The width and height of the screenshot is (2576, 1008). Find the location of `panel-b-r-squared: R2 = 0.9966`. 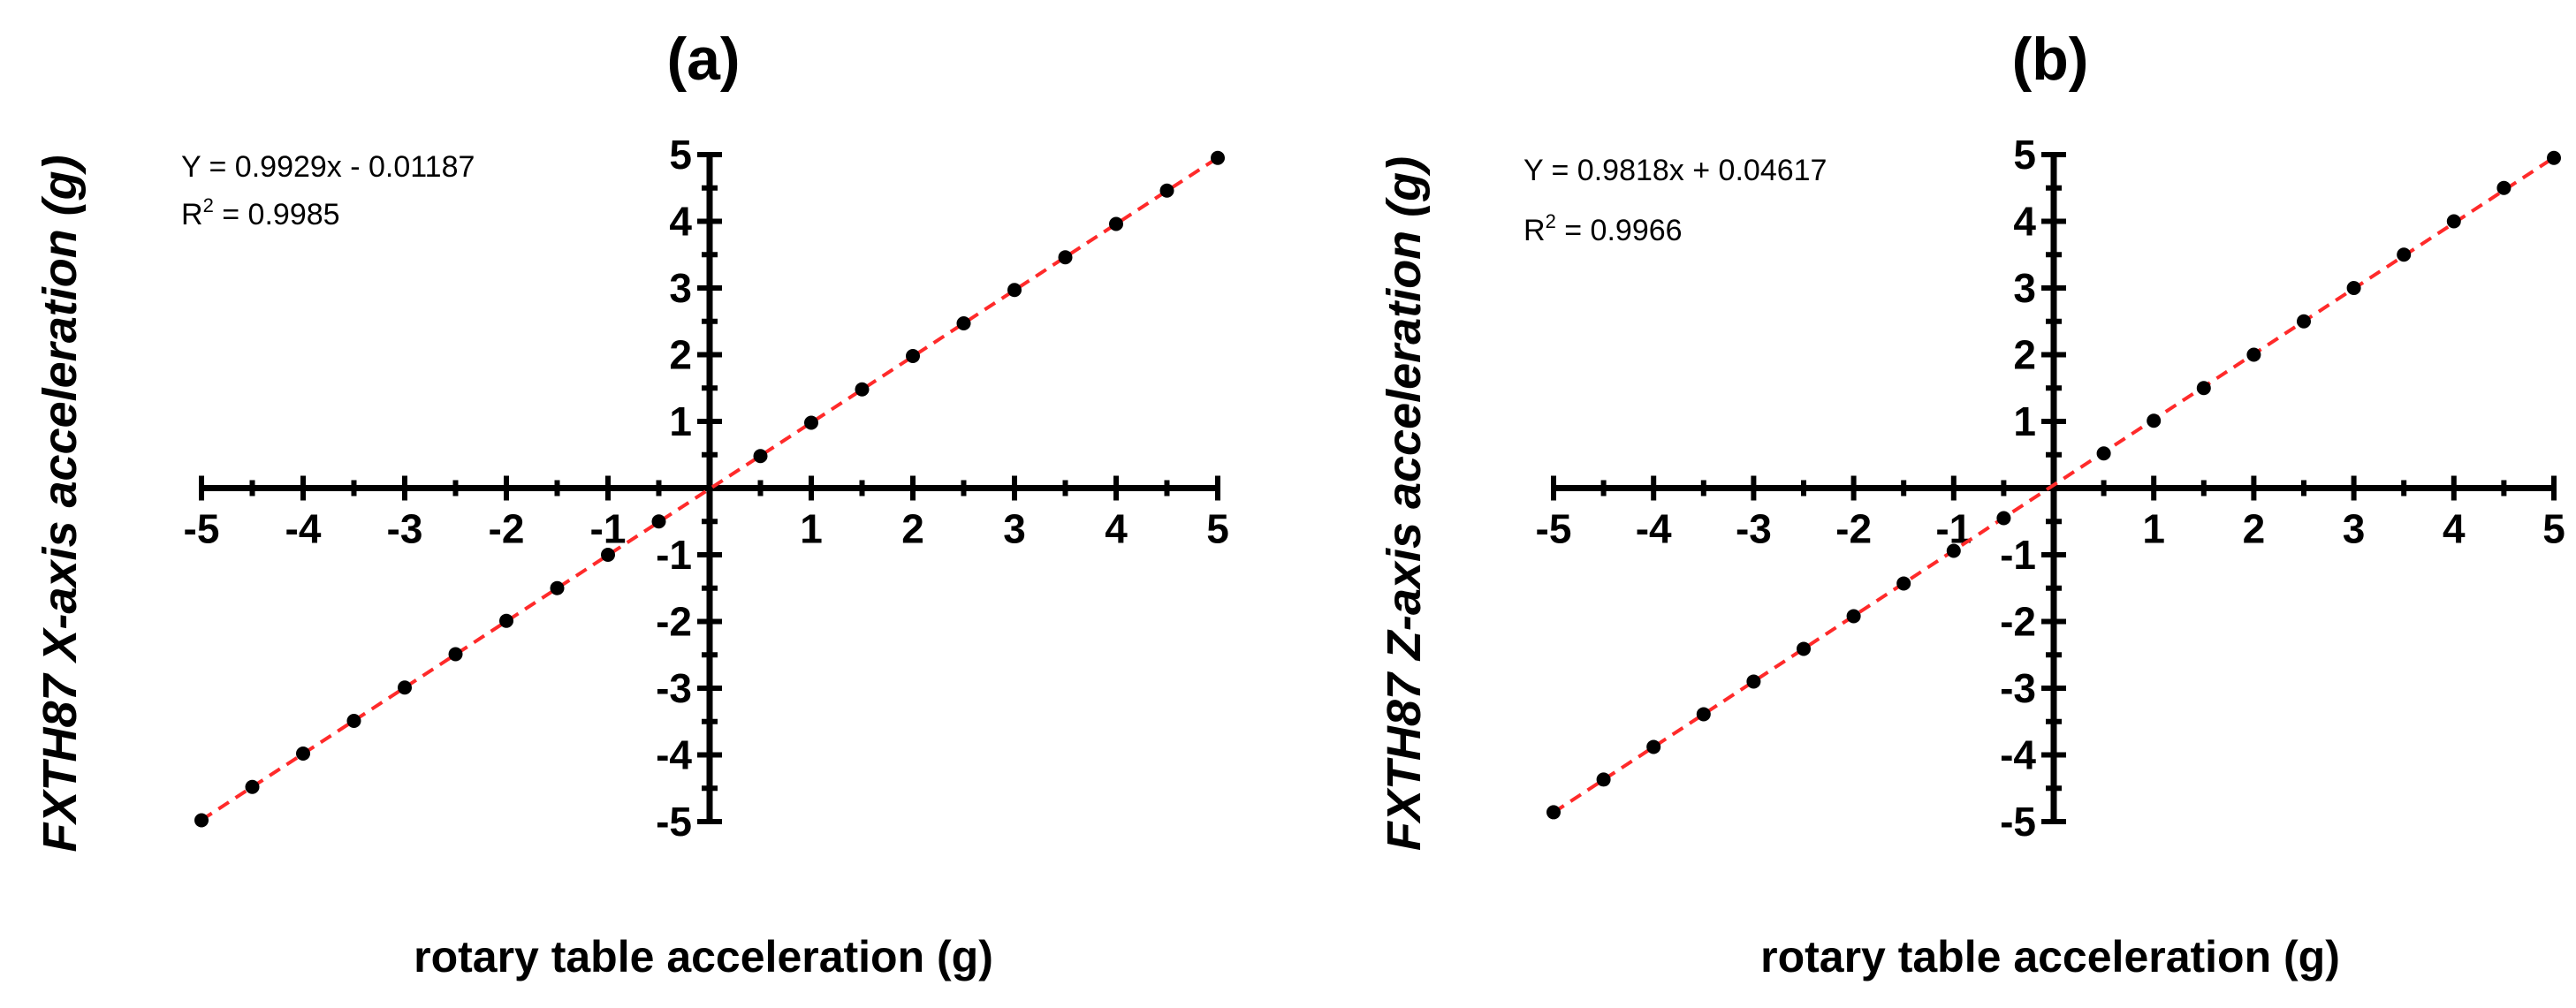

panel-b-r-squared: R2 = 0.9966 is located at coordinates (1603, 228).